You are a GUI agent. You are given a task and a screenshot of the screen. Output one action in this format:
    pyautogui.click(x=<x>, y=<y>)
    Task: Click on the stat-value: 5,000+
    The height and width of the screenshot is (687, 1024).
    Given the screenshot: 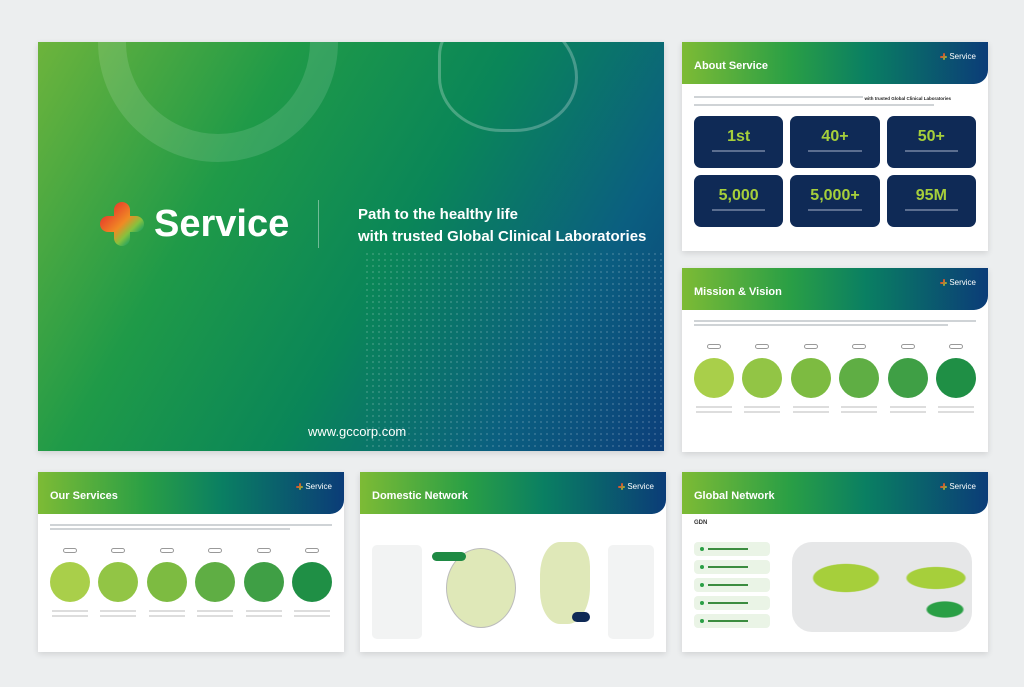 What is the action you would take?
    pyautogui.click(x=835, y=195)
    